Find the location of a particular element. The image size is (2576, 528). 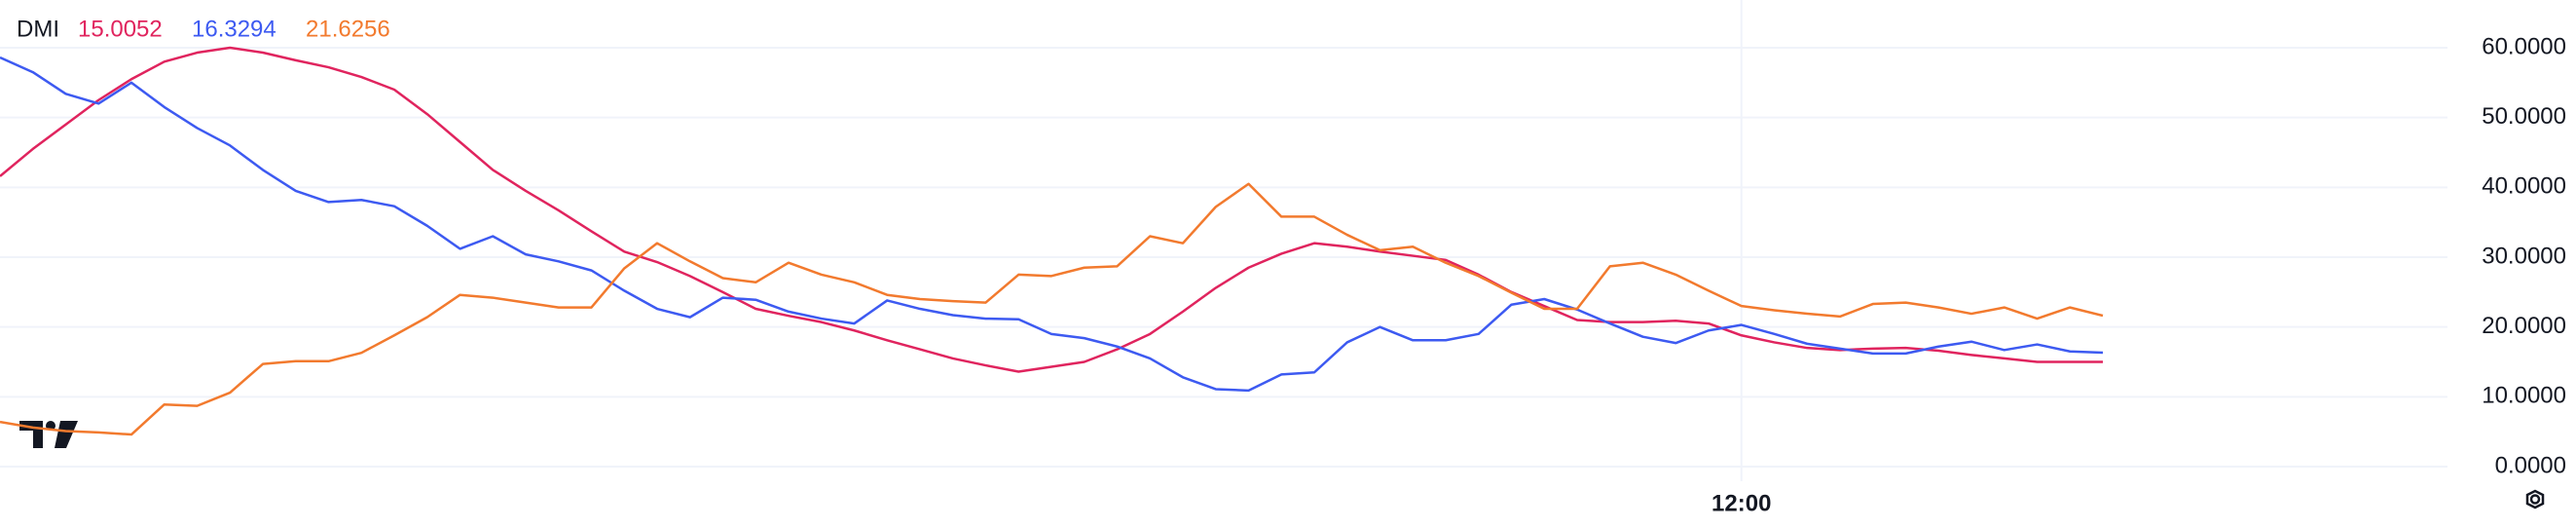

y-tick-label: 50.0000 is located at coordinates (2524, 116).